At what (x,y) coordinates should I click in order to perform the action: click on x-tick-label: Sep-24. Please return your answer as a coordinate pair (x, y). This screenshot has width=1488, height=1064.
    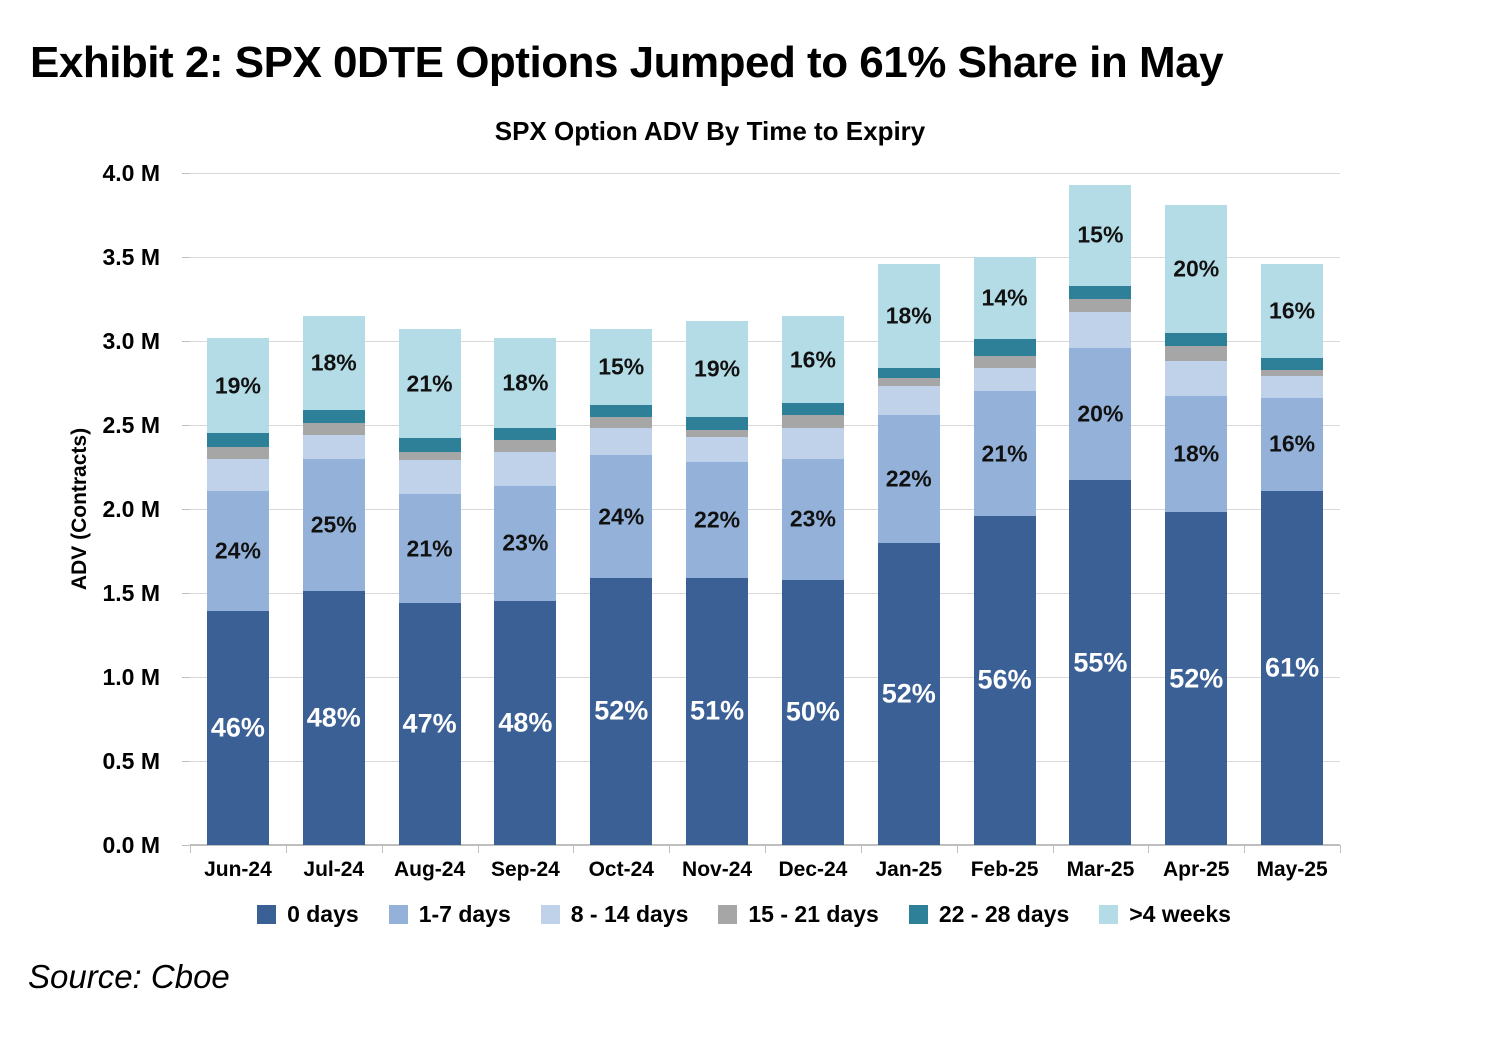
    Looking at the image, I should click on (525, 869).